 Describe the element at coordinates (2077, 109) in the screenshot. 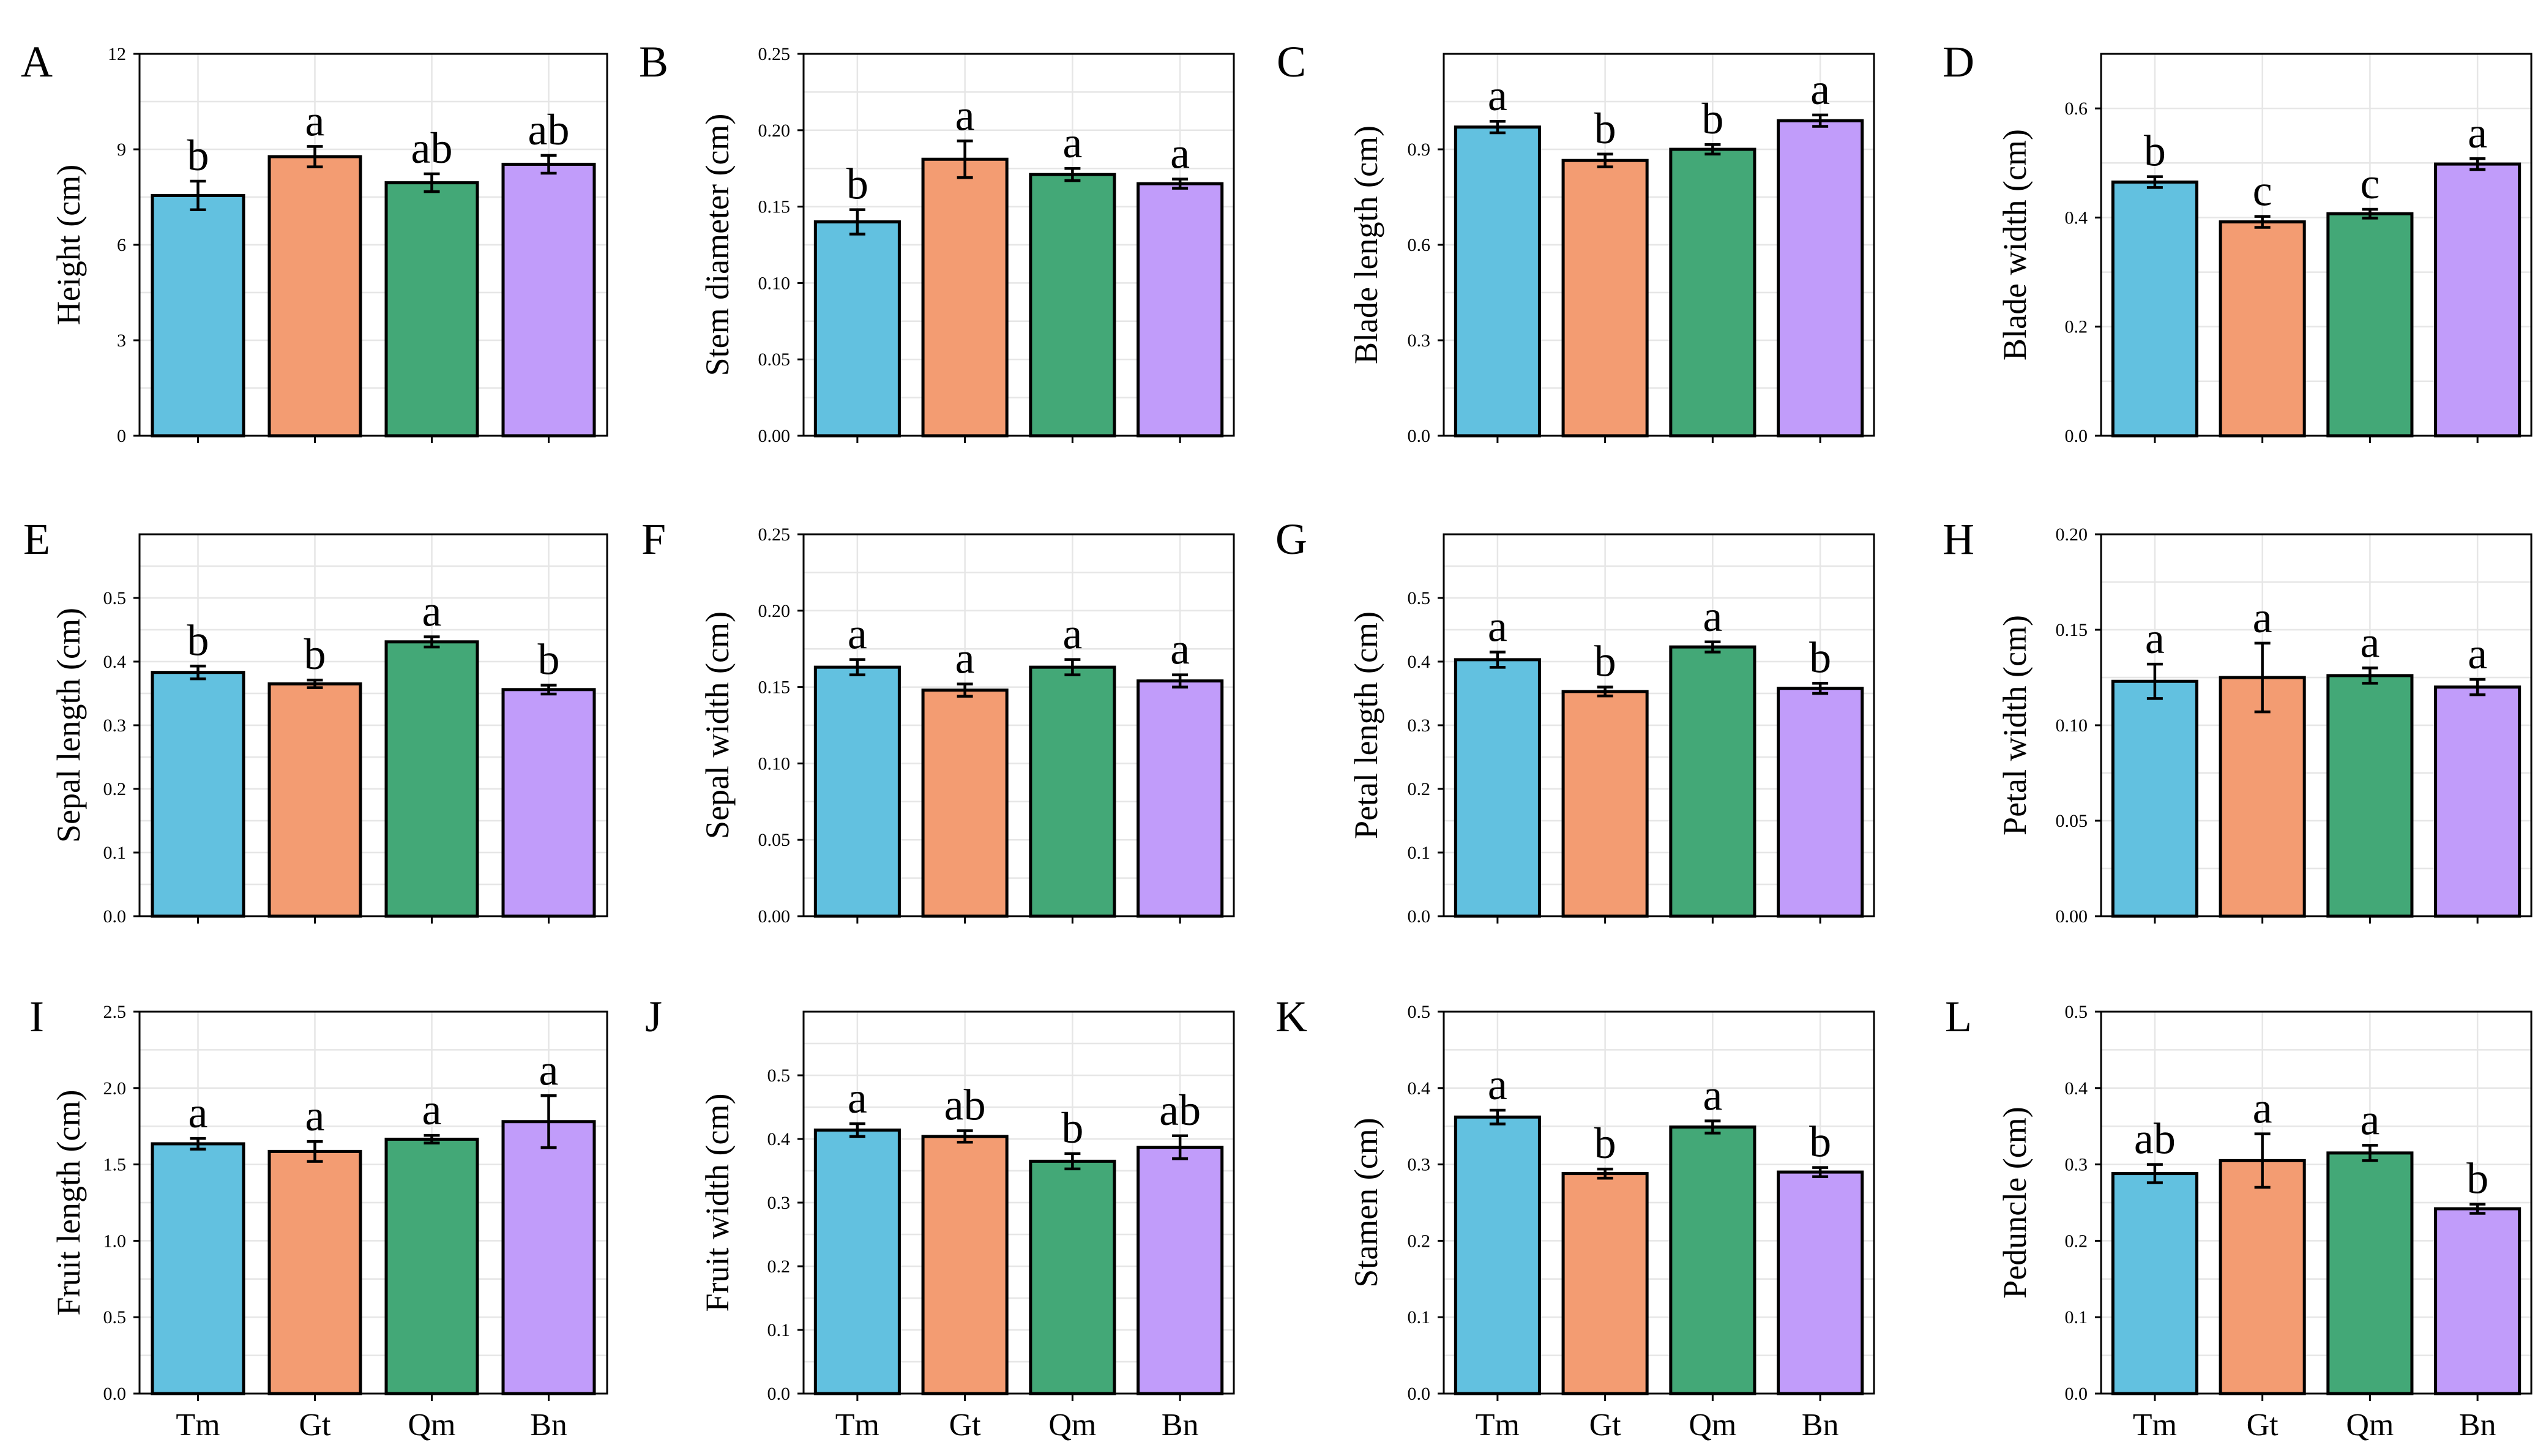

I see `y-tick-label: 0.6` at that location.